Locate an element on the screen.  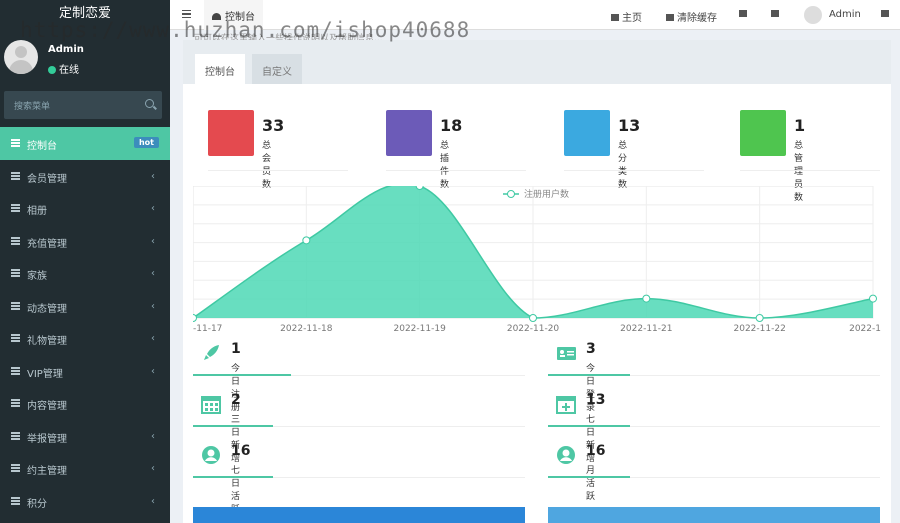
tab-console: 控制台 is located at coordinates (220, 69).